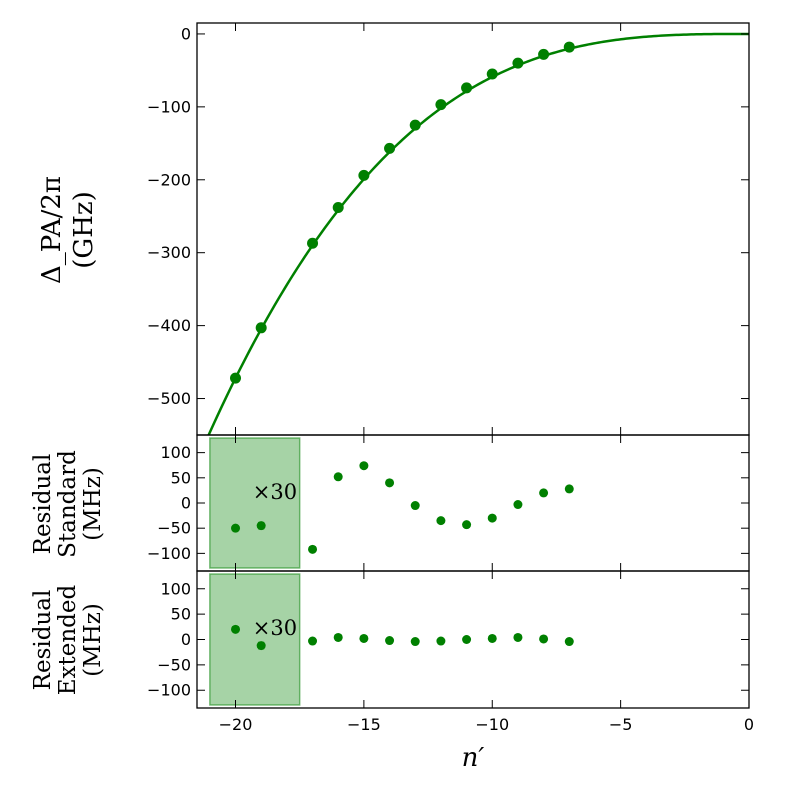 The width and height of the screenshot is (789, 789). I want to click on y-tick-label: −200, so click(169, 179).